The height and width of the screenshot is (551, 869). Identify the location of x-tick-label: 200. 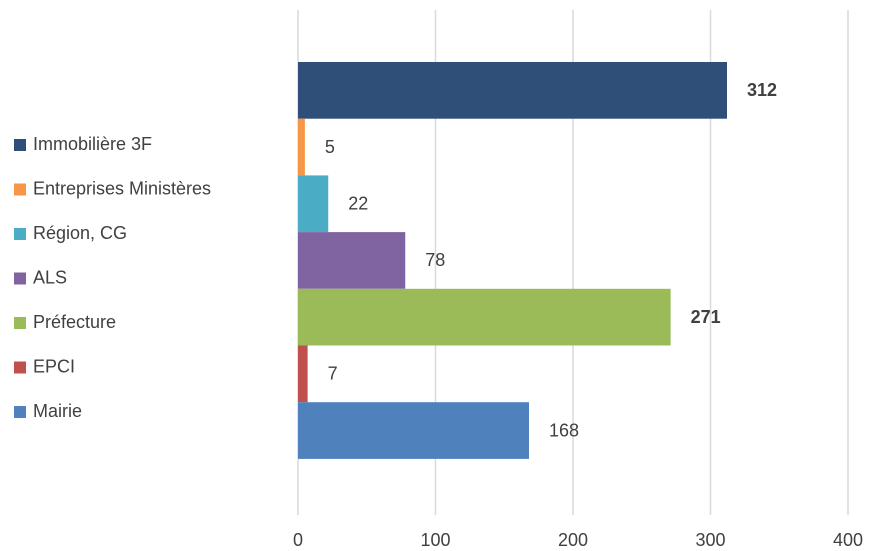
(573, 540).